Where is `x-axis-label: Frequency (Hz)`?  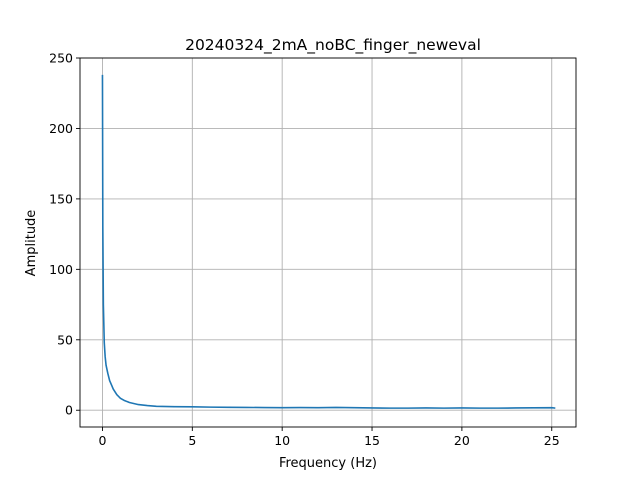
x-axis-label: Frequency (Hz) is located at coordinates (328, 463).